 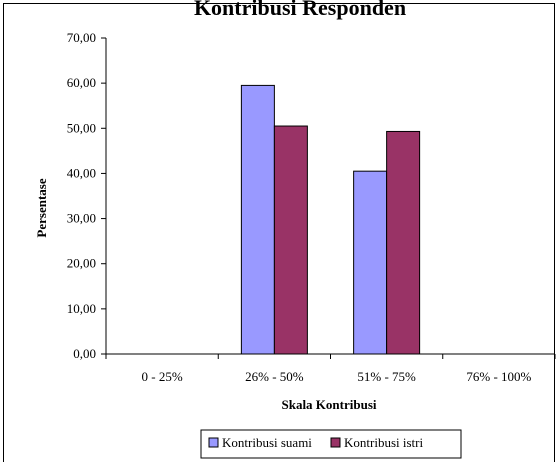 I want to click on x-tick-label: 51% - 75%, so click(x=386, y=376).